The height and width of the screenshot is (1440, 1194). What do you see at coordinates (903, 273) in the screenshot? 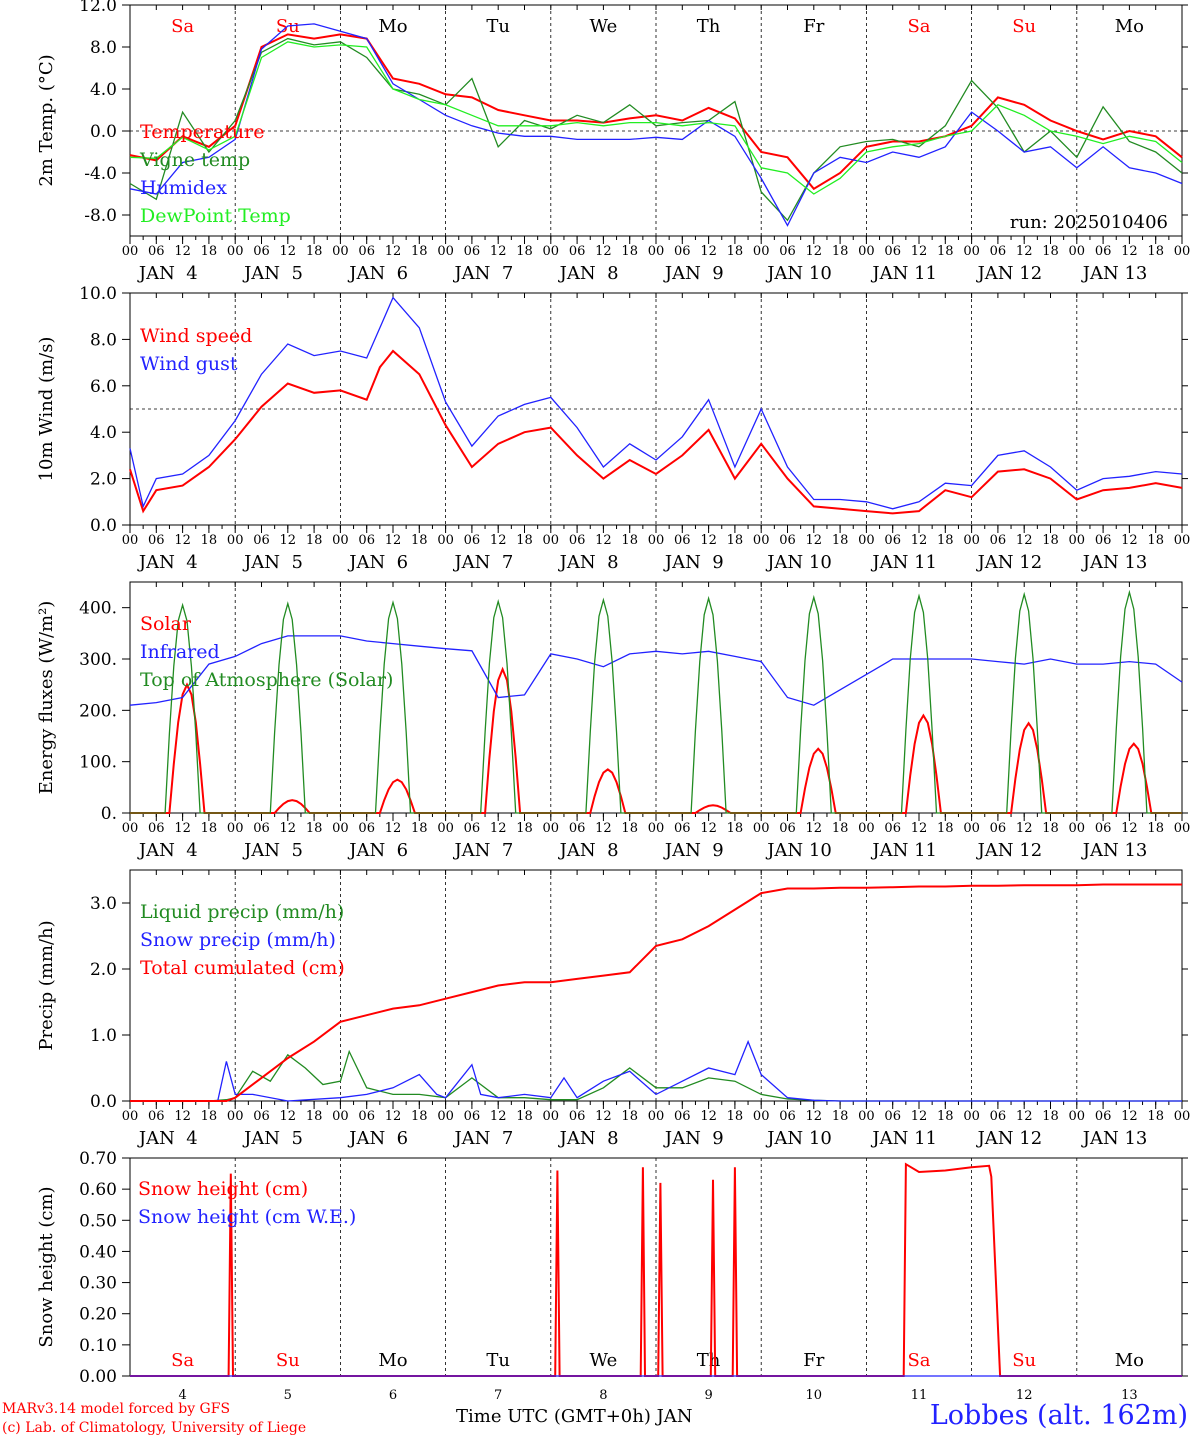
I see `day-label: JAN 11` at bounding box center [903, 273].